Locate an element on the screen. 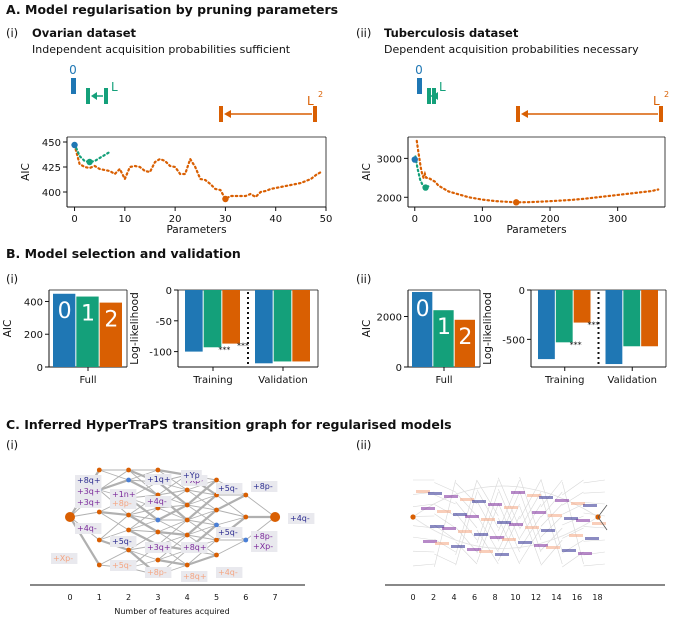 Image resolution: width=675 pixels, height=632 pixels. chart-b-ii-ll-ytick-label-1: -500 is located at coordinates (513, 340).